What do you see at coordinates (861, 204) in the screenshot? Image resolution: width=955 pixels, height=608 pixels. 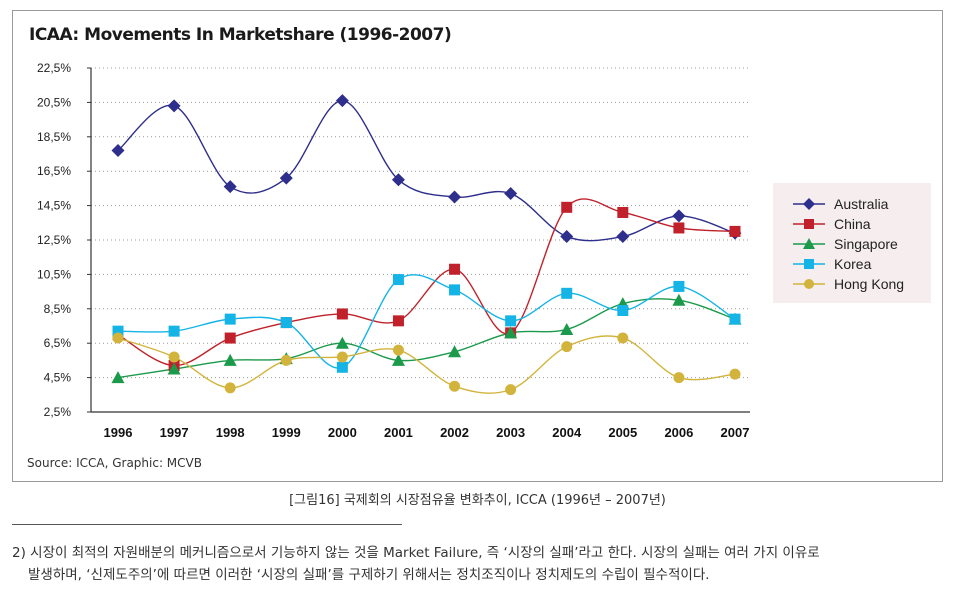 I see `legend-label-australia: Australia` at bounding box center [861, 204].